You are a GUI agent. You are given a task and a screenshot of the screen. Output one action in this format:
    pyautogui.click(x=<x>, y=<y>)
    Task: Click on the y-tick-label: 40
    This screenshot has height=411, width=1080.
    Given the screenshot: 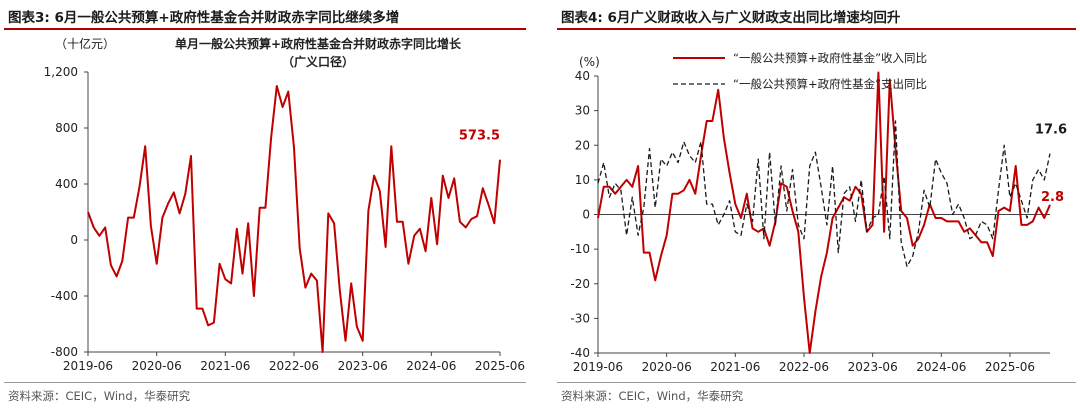 What is the action you would take?
    pyautogui.click(x=582, y=76)
    